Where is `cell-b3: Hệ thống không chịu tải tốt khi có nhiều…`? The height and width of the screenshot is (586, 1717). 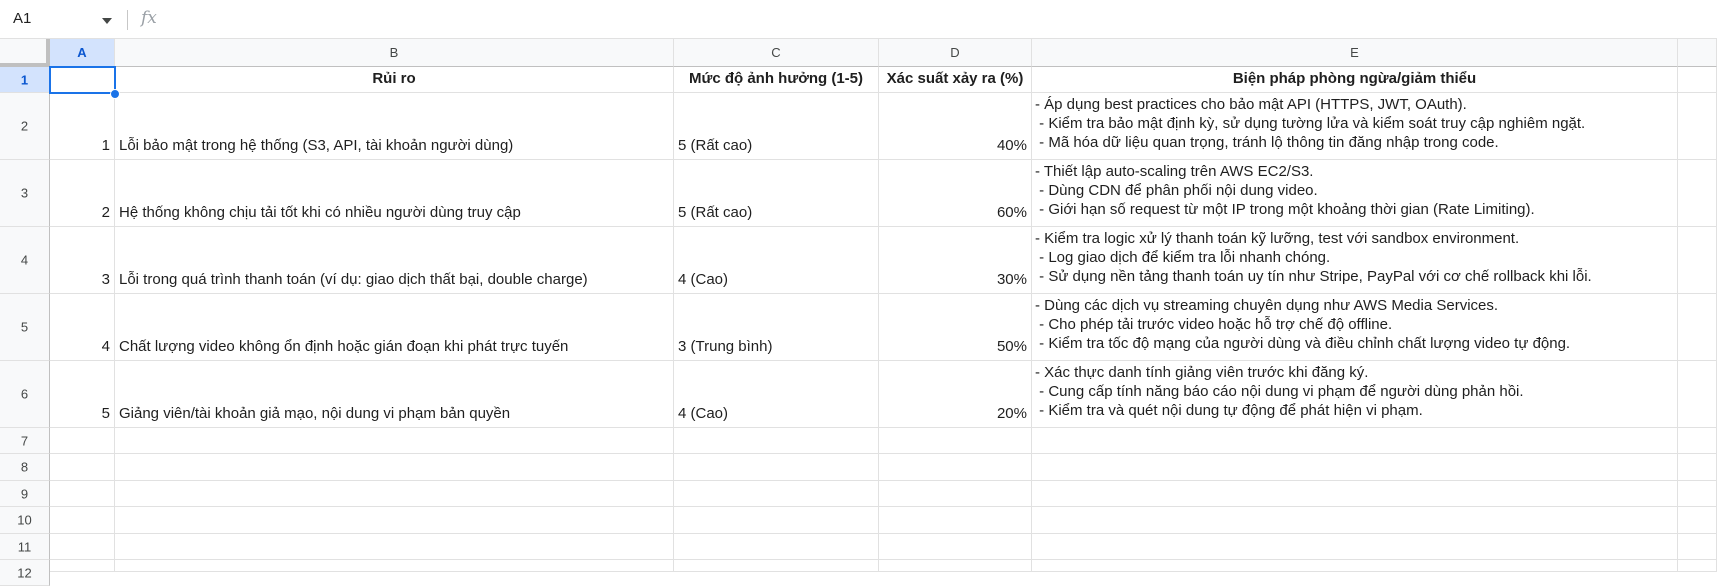 cell-b3: Hệ thống không chịu tải tốt khi có nhiều… is located at coordinates (394, 193).